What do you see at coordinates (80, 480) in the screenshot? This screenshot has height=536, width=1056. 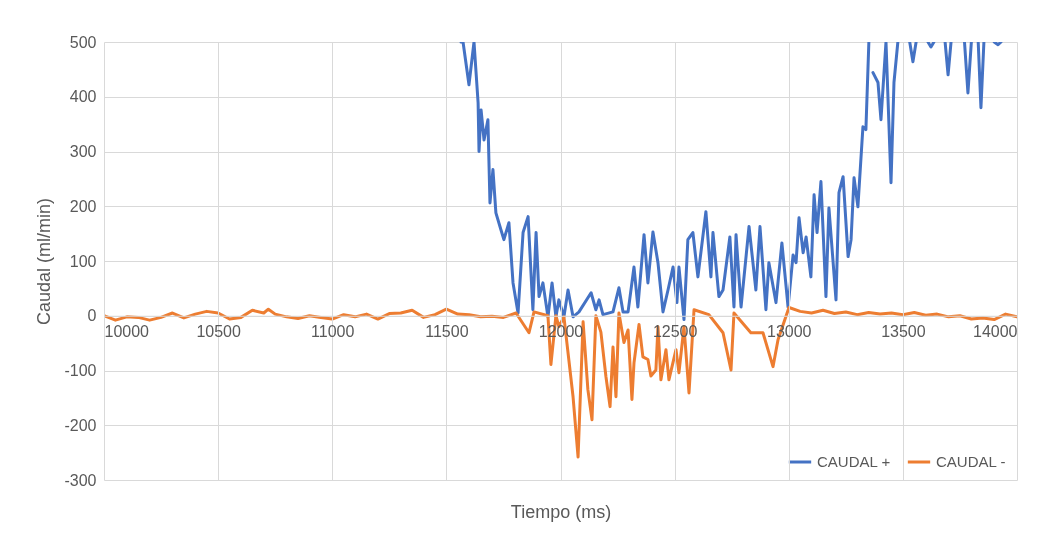 I see `y-tick-label: -300` at bounding box center [80, 480].